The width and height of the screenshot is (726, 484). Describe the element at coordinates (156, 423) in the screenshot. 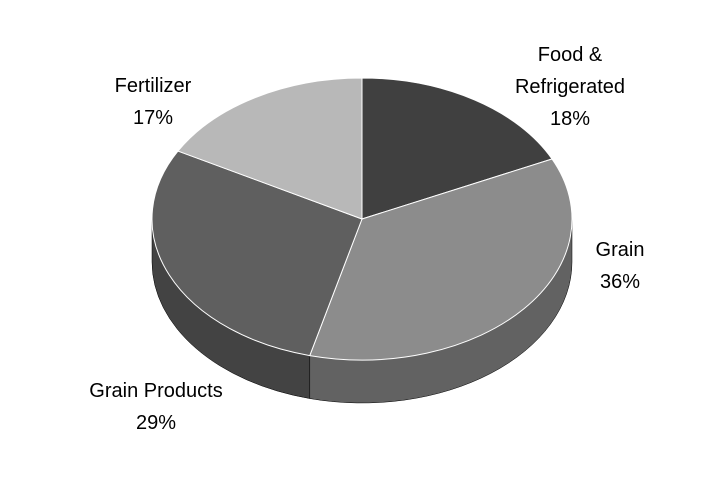

I see `value-label: 29%` at that location.